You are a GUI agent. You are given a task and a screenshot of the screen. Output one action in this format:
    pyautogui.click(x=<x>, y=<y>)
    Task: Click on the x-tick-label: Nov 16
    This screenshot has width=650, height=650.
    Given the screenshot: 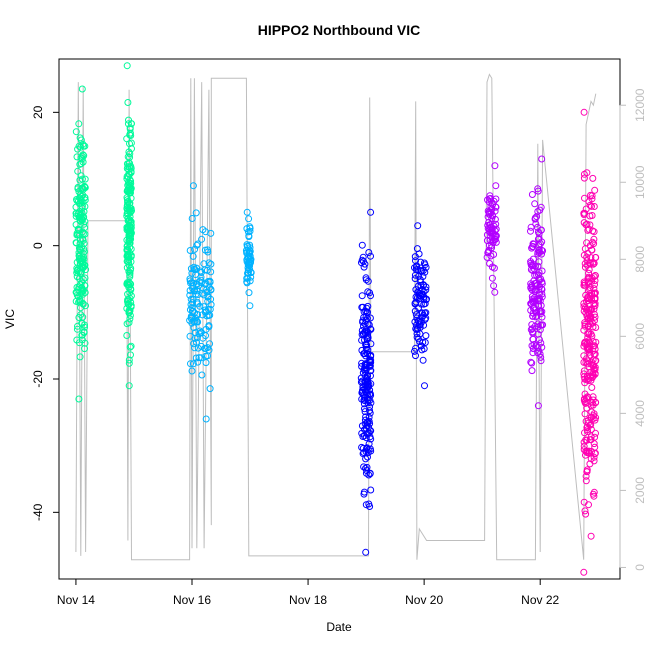 What is the action you would take?
    pyautogui.click(x=192, y=600)
    